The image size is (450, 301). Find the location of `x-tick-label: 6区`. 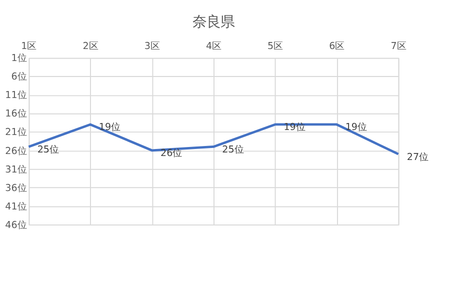

x-tick-label: 6区 is located at coordinates (337, 46).